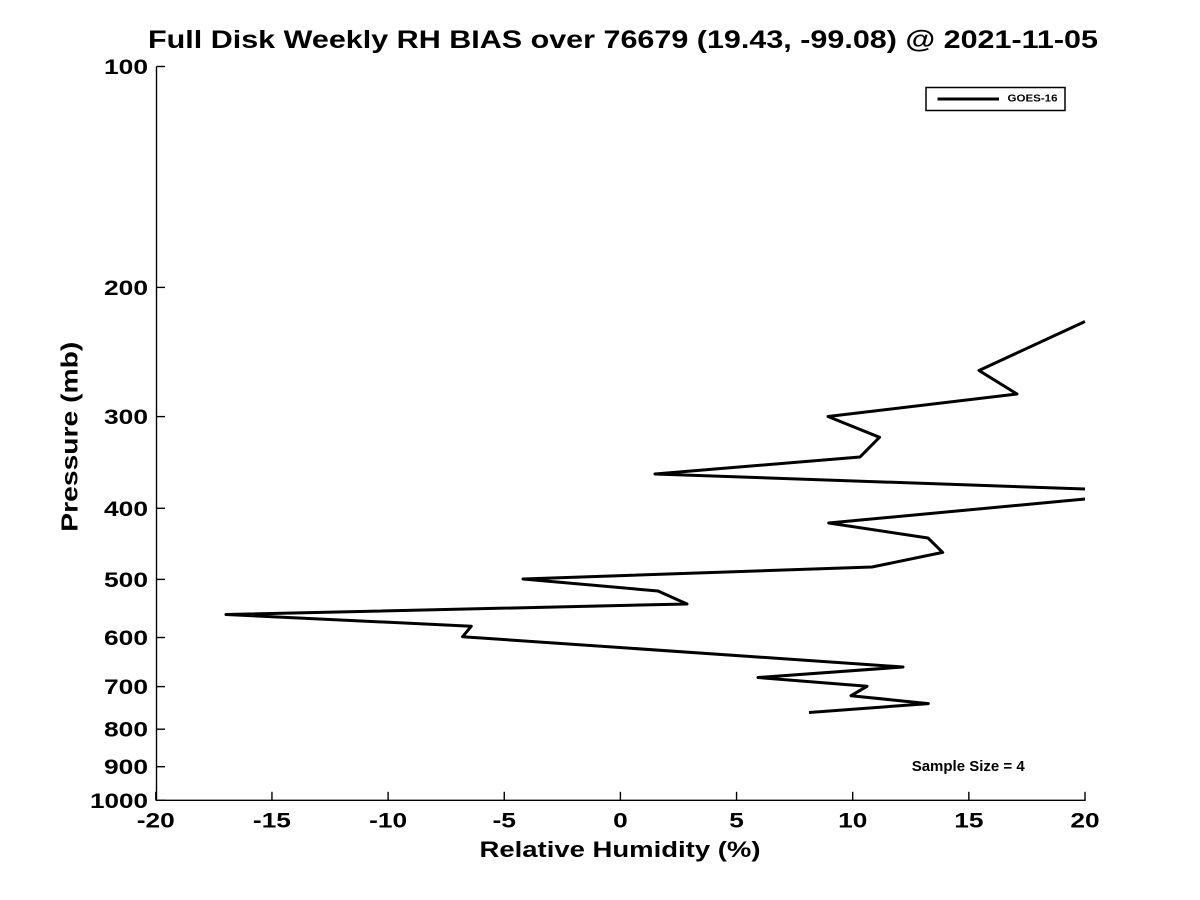  What do you see at coordinates (156, 821) in the screenshot?
I see `svg-text: -20` at bounding box center [156, 821].